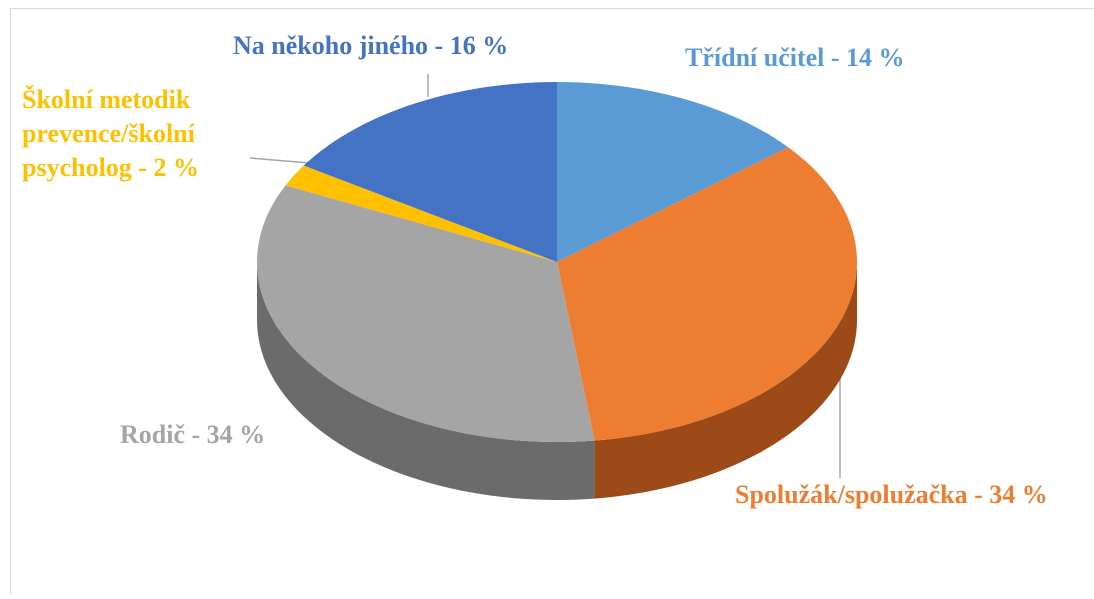 The width and height of the screenshot is (1094, 599). Describe the element at coordinates (891, 494) in the screenshot. I see `data-label: Spolužák/spolužačka - 34 %` at that location.